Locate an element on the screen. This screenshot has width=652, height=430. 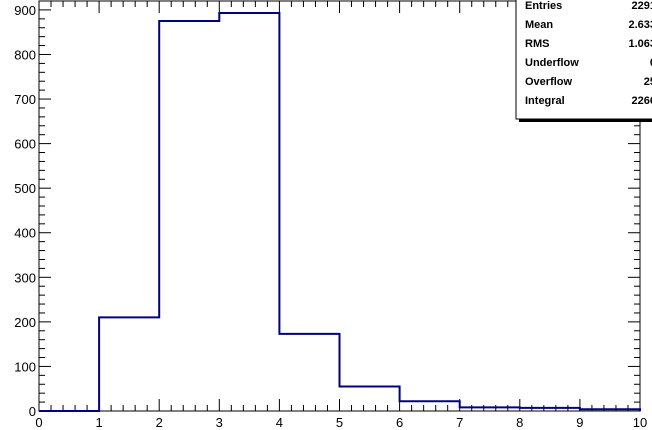
x-tick-label: 4 is located at coordinates (279, 422).